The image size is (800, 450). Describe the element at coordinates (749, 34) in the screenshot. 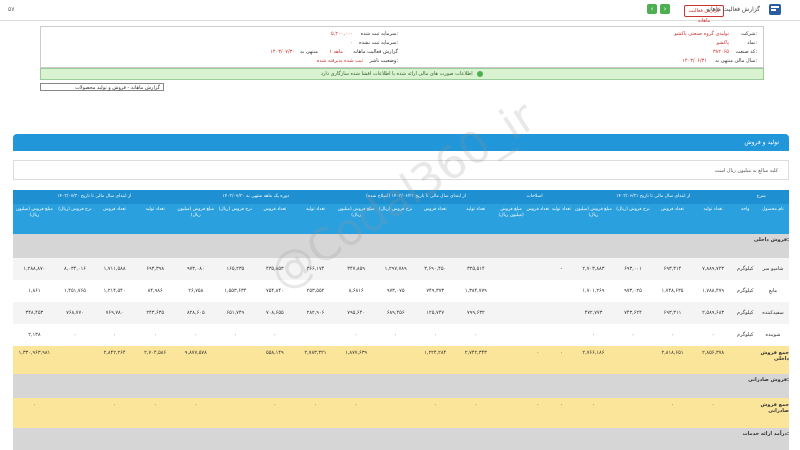

I see `company-label: شرکت:` at that location.